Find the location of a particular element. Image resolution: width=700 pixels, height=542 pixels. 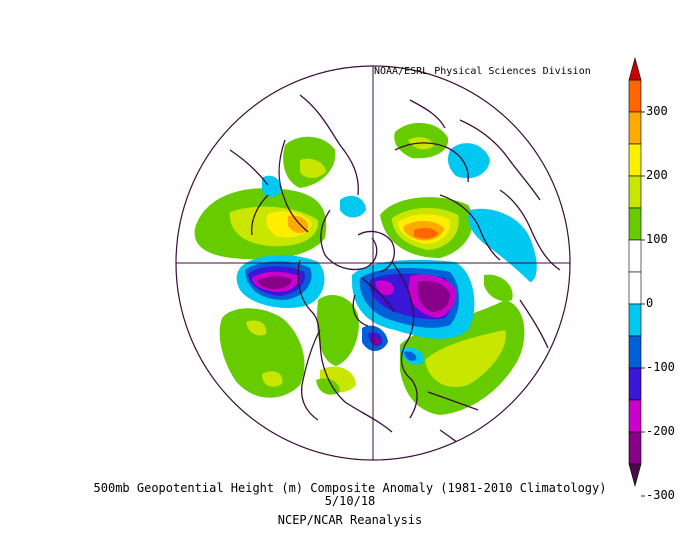

colorbar-top-arrow is located at coordinates (635, 68).